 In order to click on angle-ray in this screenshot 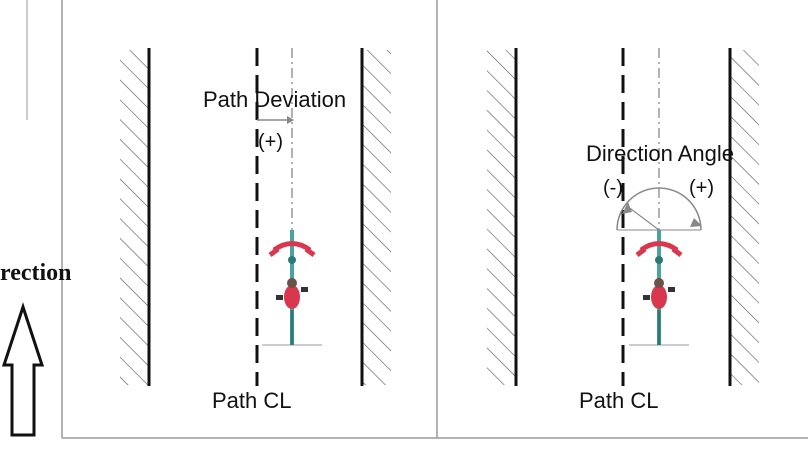, I will do `click(643, 218)`.